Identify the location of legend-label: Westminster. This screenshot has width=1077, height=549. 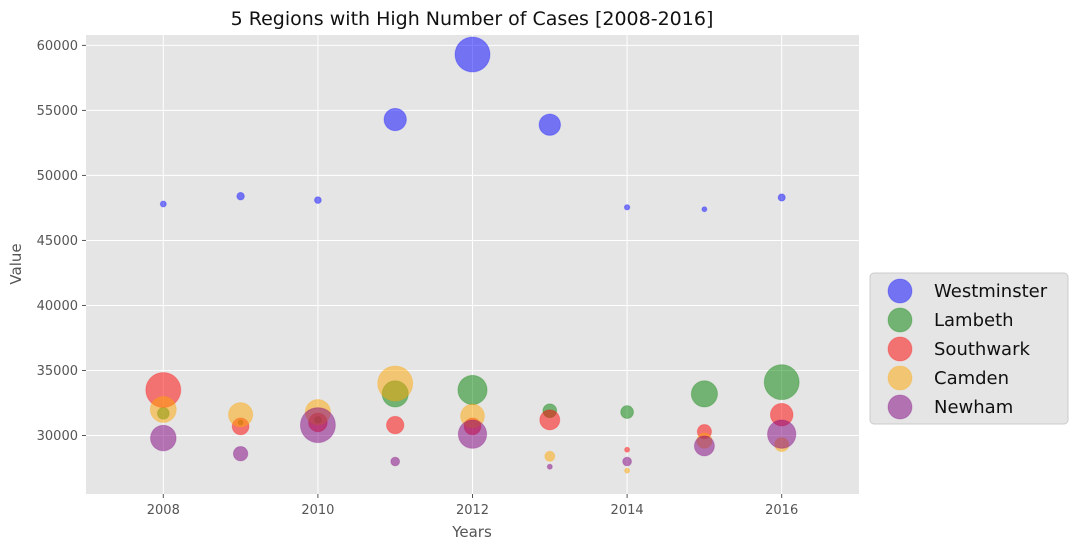
(991, 291).